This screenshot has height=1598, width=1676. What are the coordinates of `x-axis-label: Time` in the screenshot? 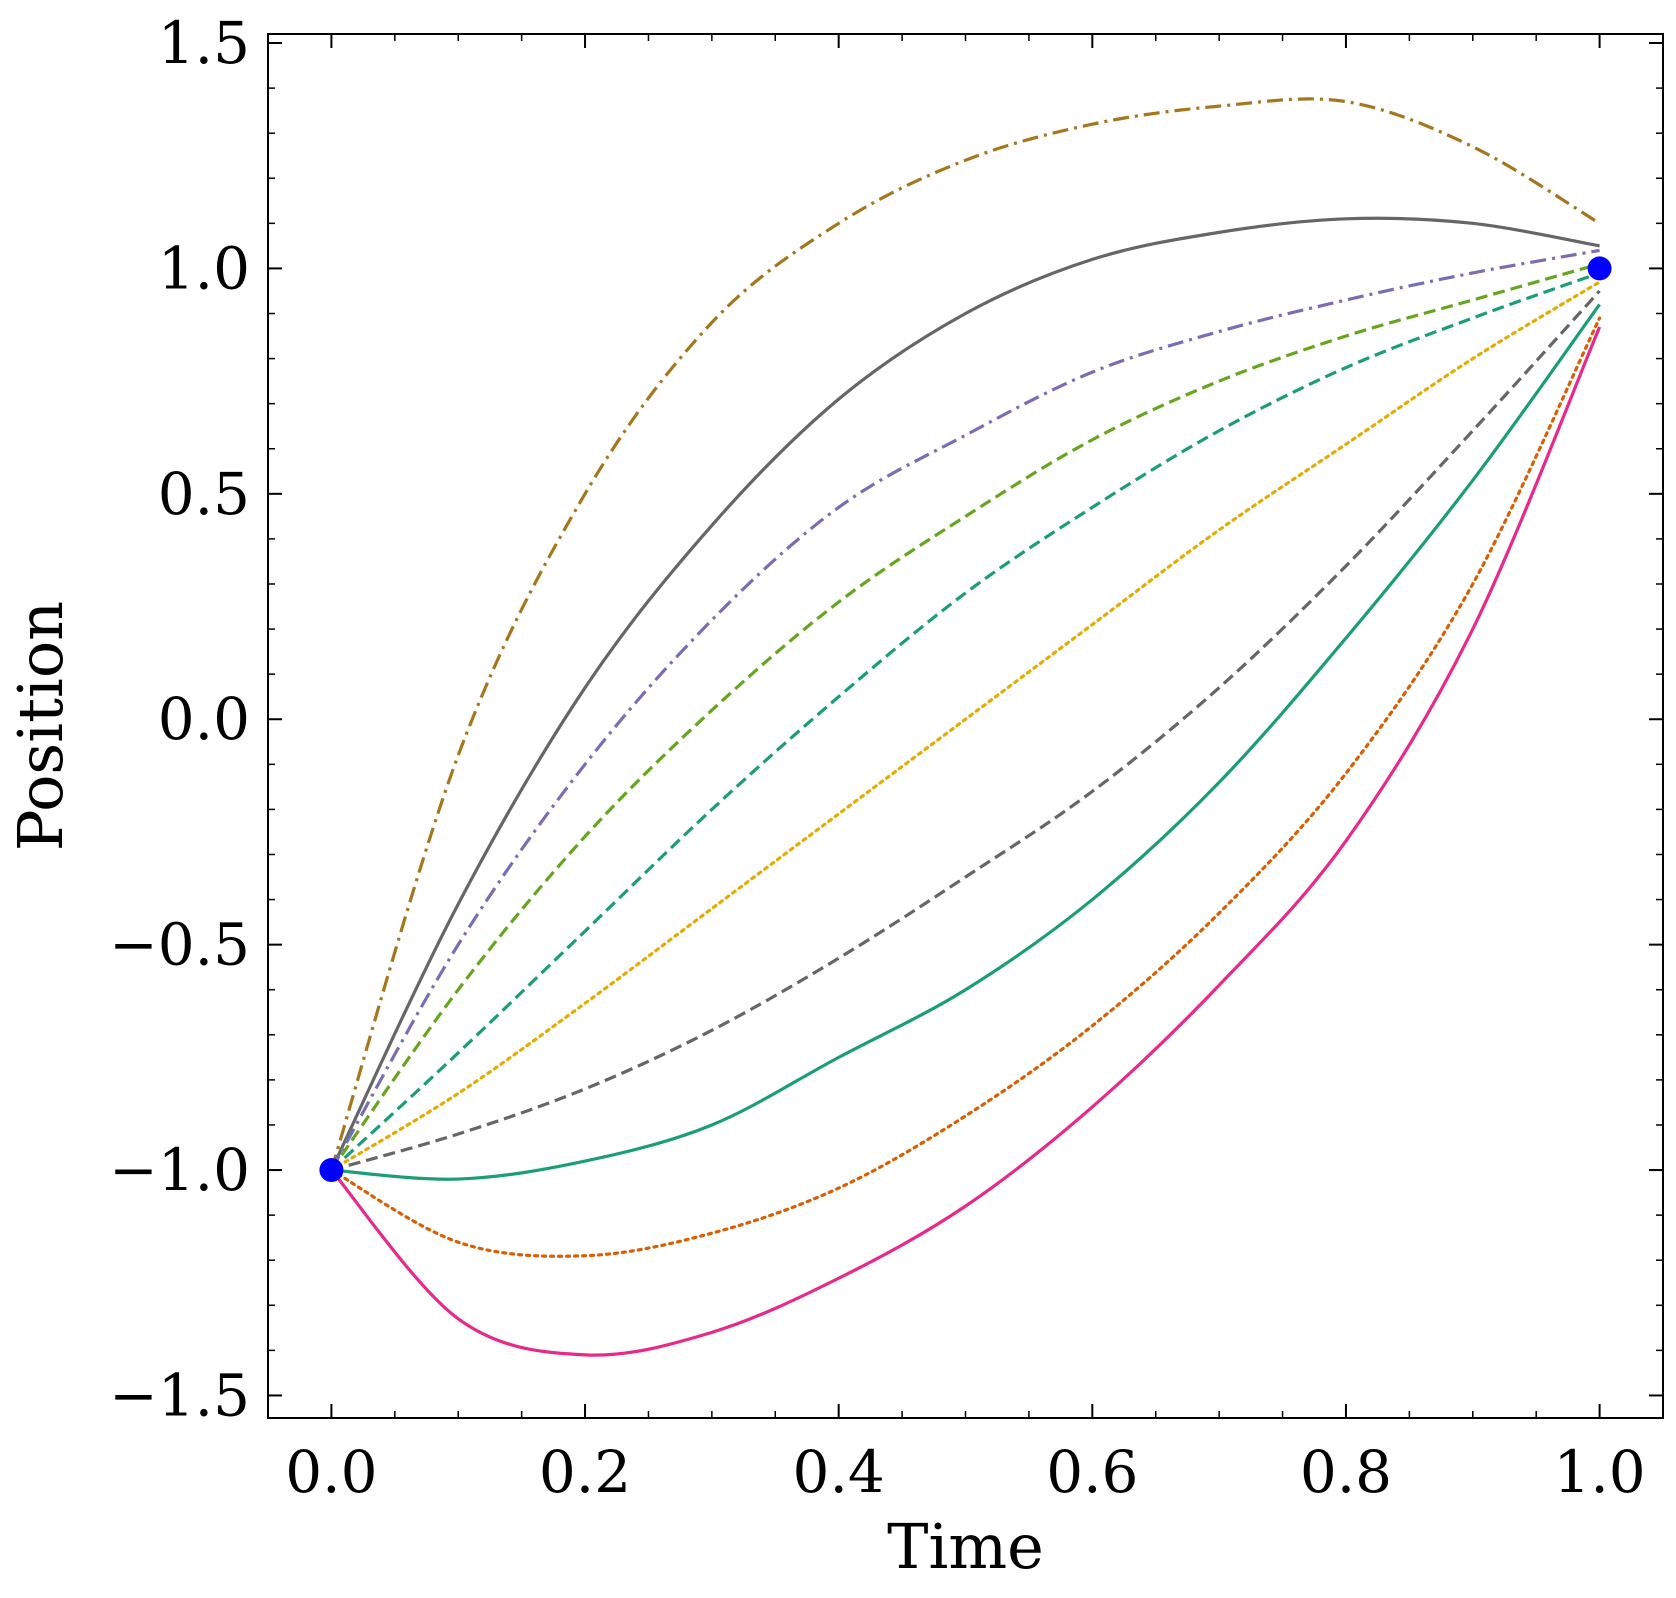 It's located at (965, 1546).